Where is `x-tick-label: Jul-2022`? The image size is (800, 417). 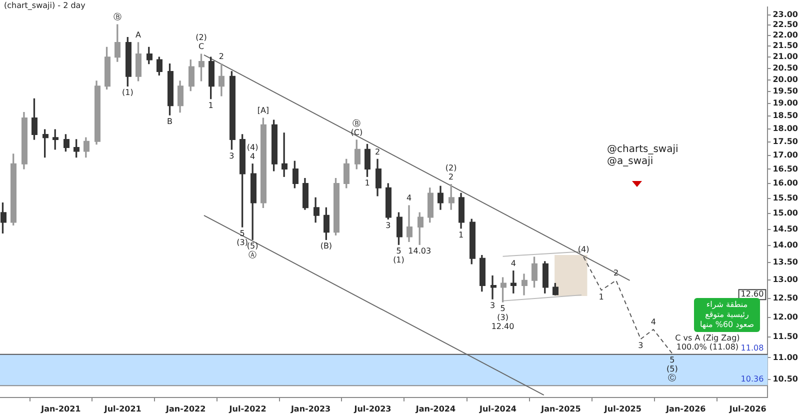 x-tick-label: Jul-2022 is located at coordinates (247, 409).